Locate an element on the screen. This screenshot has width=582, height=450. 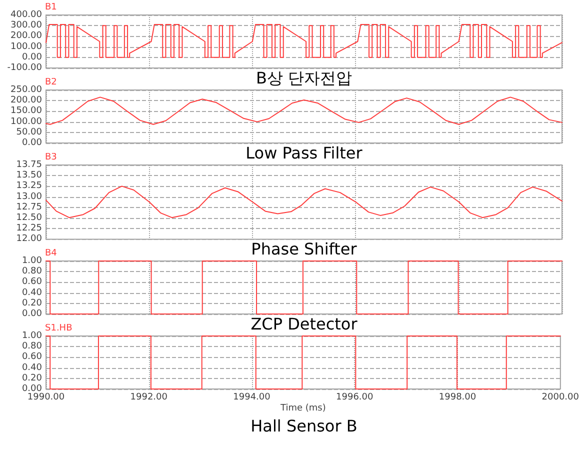
x-tick-label: 1992.00 is located at coordinates (149, 397).